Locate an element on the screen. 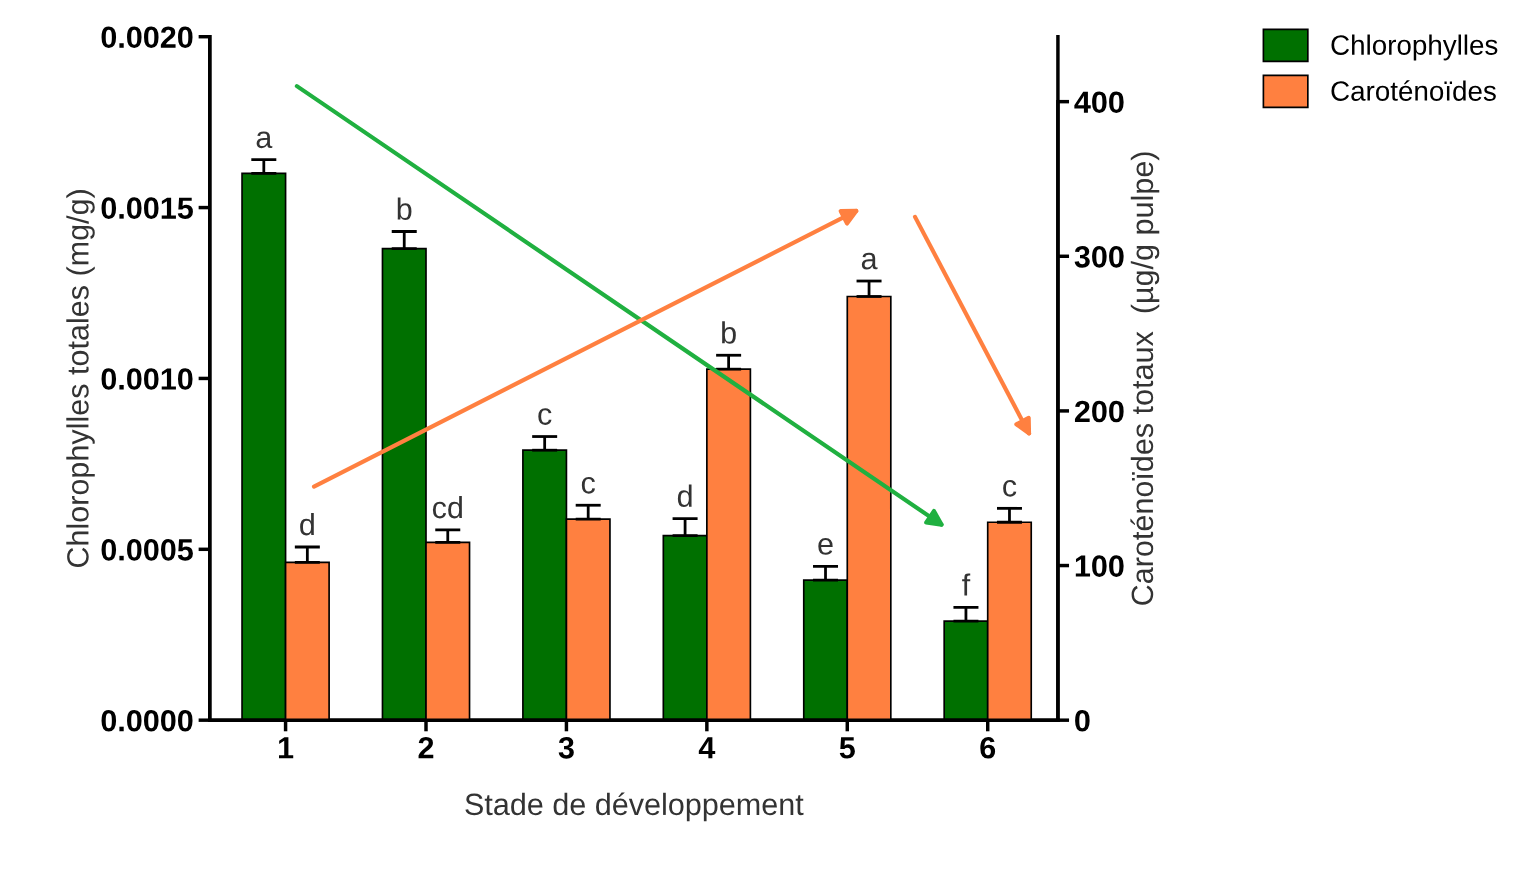 The width and height of the screenshot is (1531, 874). legend-label: Chlorophylles is located at coordinates (1414, 47).